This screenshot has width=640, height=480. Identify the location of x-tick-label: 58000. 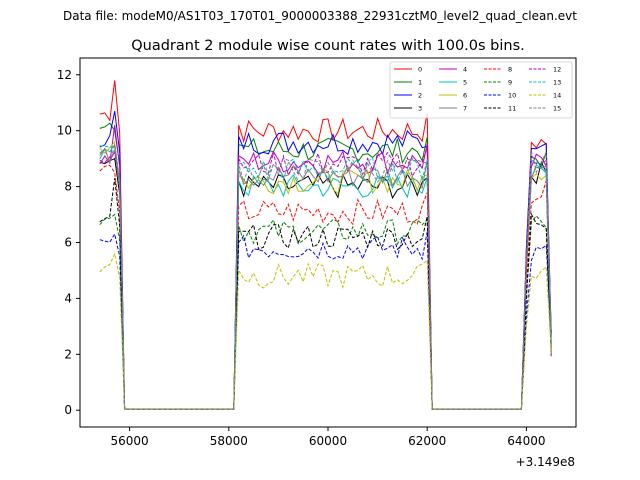
(229, 441).